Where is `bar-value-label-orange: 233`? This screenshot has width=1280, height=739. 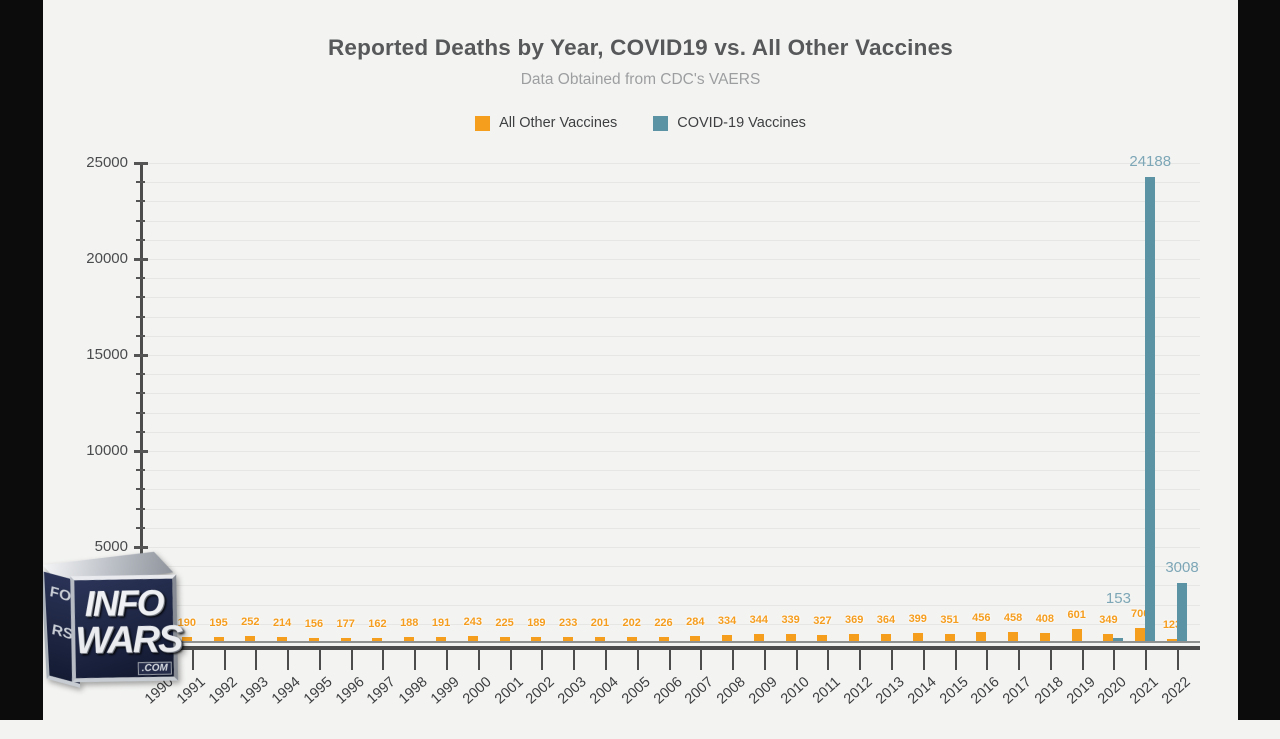
bar-value-label-orange: 233 is located at coordinates (568, 622).